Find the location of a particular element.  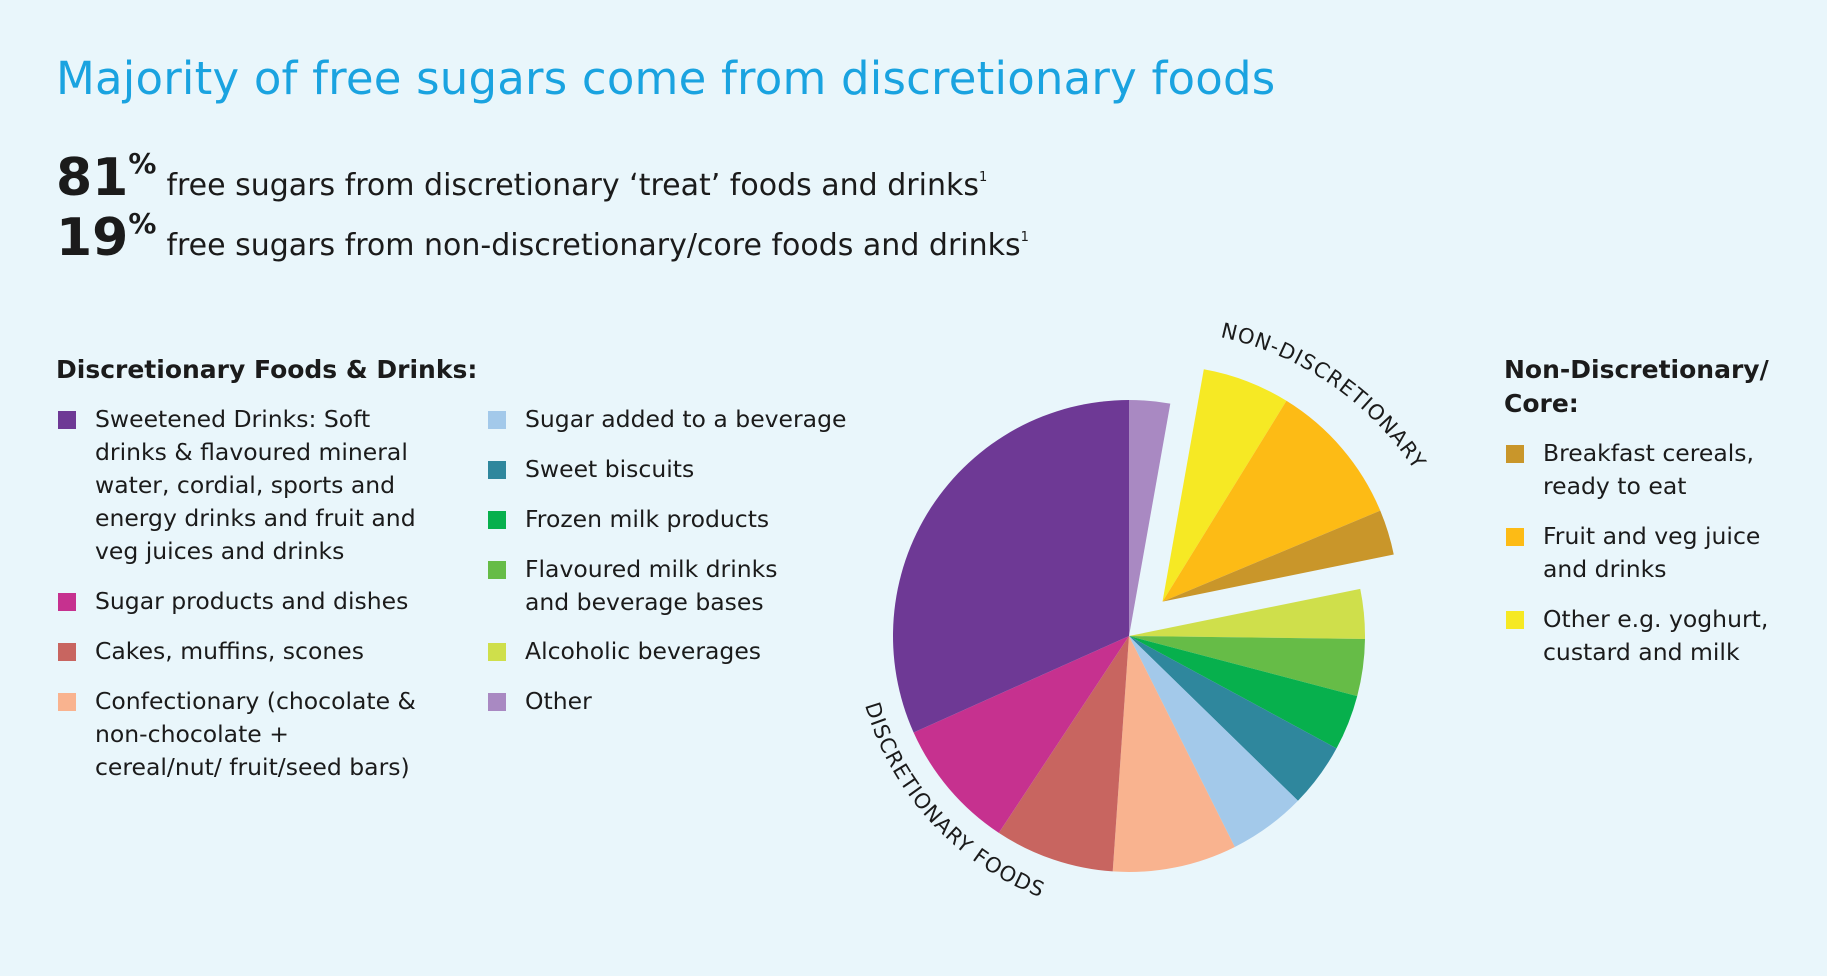

stat-value: 19 is located at coordinates (92, 238).